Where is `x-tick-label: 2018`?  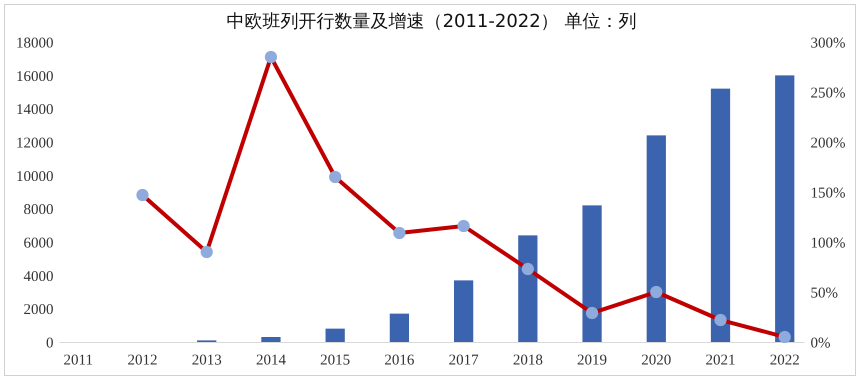
x-tick-label: 2018 is located at coordinates (527, 360).